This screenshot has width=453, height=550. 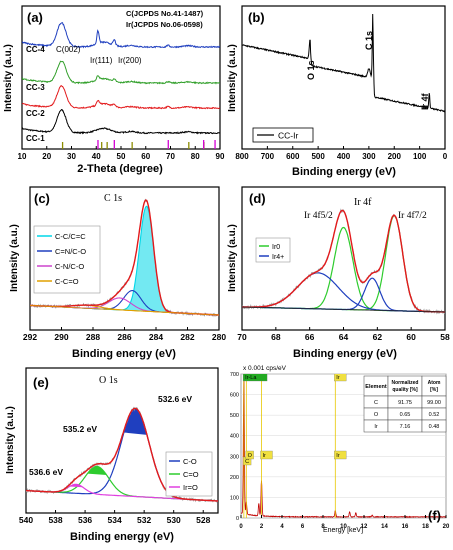 I want to click on panel-d-legend, so click(x=273, y=250).